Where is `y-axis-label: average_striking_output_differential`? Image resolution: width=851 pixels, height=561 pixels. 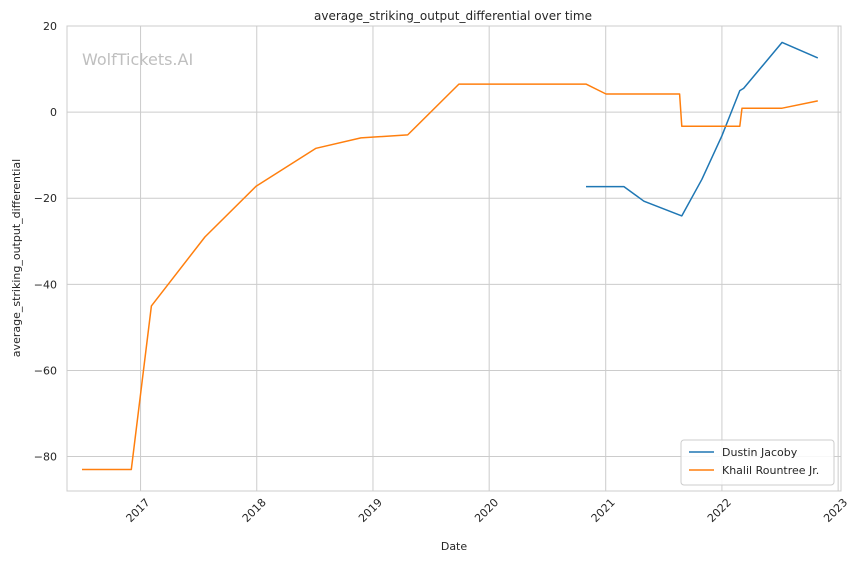
y-axis-label: average_striking_output_differential is located at coordinates (16, 258).